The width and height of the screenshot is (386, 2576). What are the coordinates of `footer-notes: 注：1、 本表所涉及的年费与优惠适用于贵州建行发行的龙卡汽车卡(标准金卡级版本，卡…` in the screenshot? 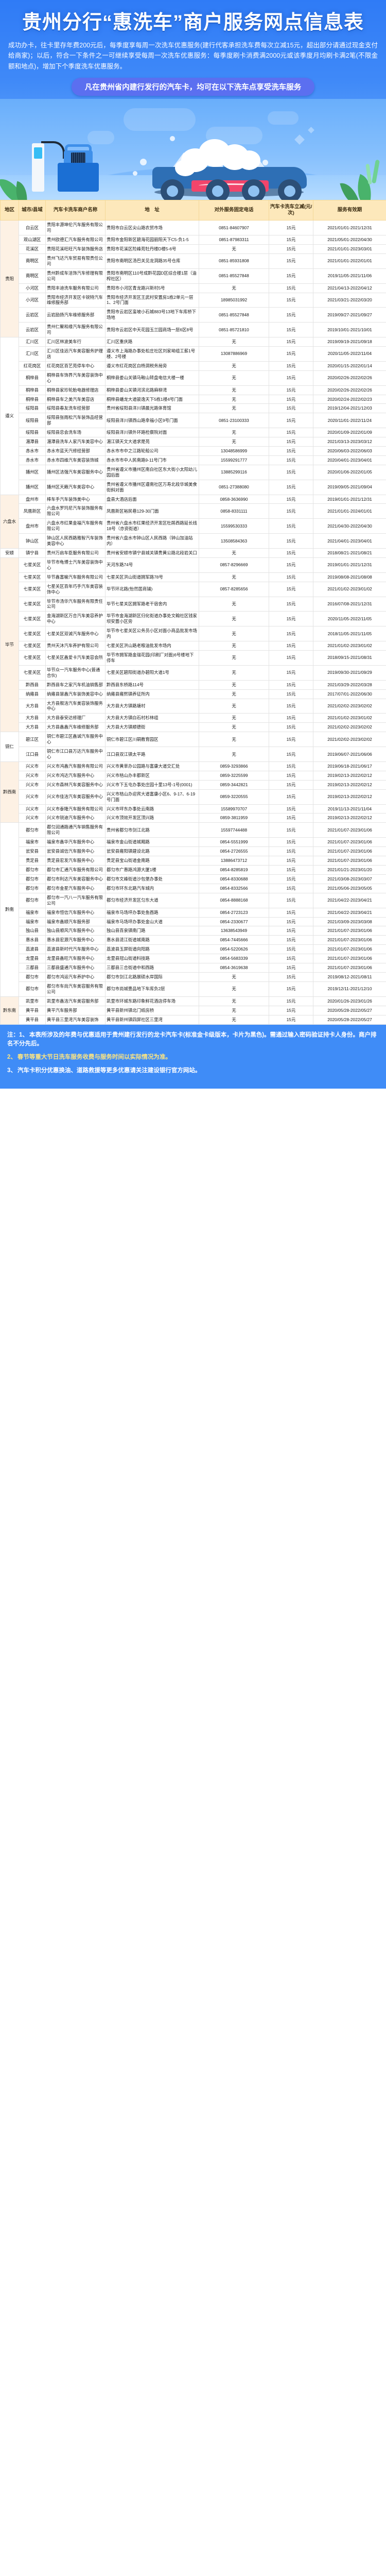 It's located at (193, 1056).